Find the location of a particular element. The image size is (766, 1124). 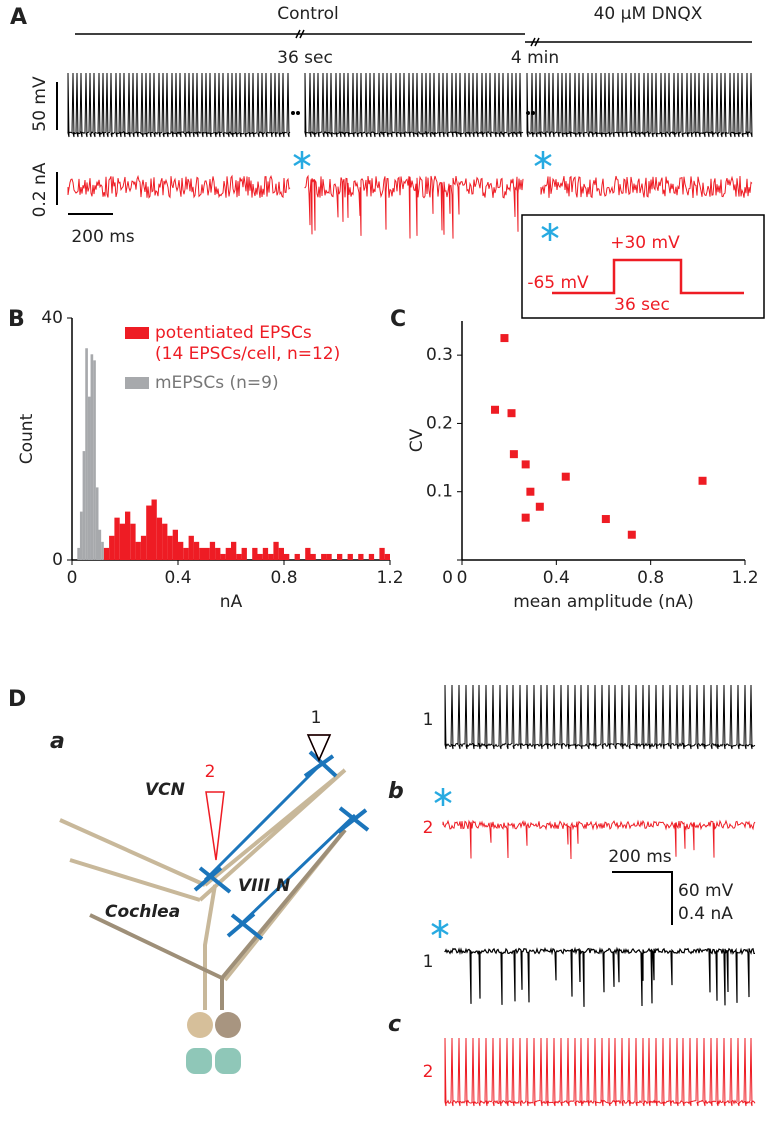

label: -65 mV is located at coordinates (558, 283).